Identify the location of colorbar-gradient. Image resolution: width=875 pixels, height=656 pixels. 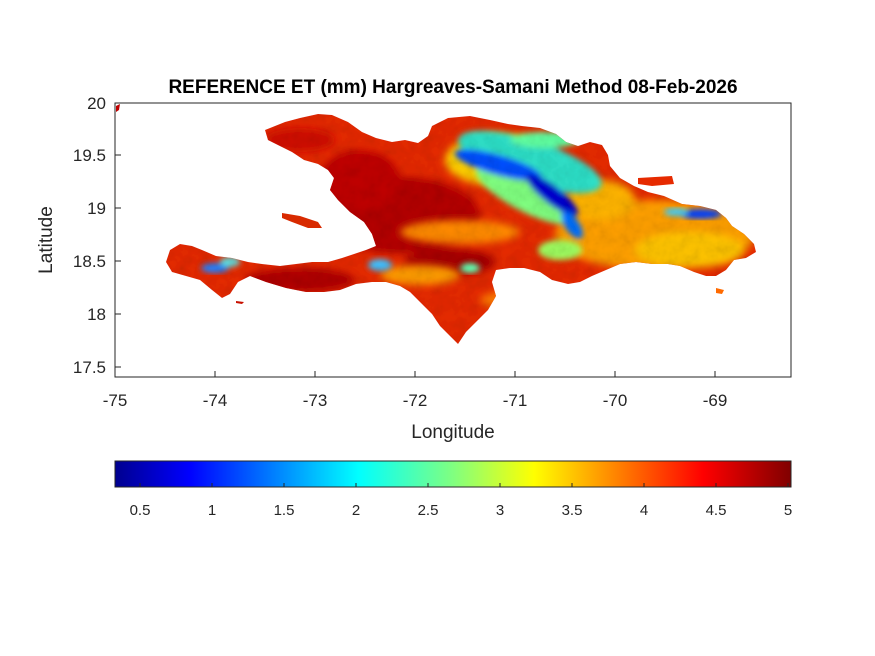
(453, 474).